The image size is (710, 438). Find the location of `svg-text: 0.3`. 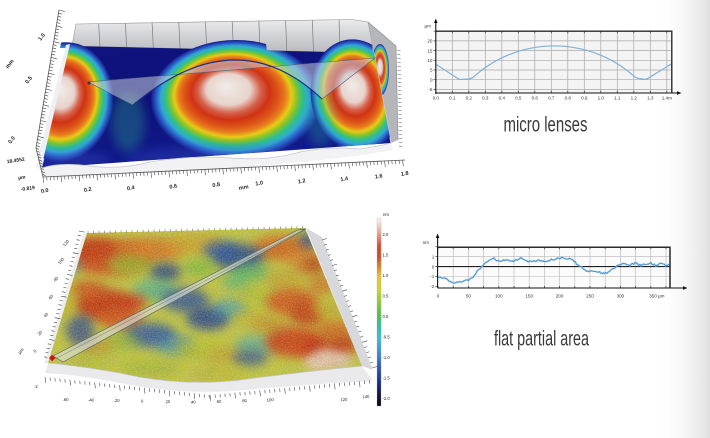

svg-text: 0.3 is located at coordinates (485, 98).